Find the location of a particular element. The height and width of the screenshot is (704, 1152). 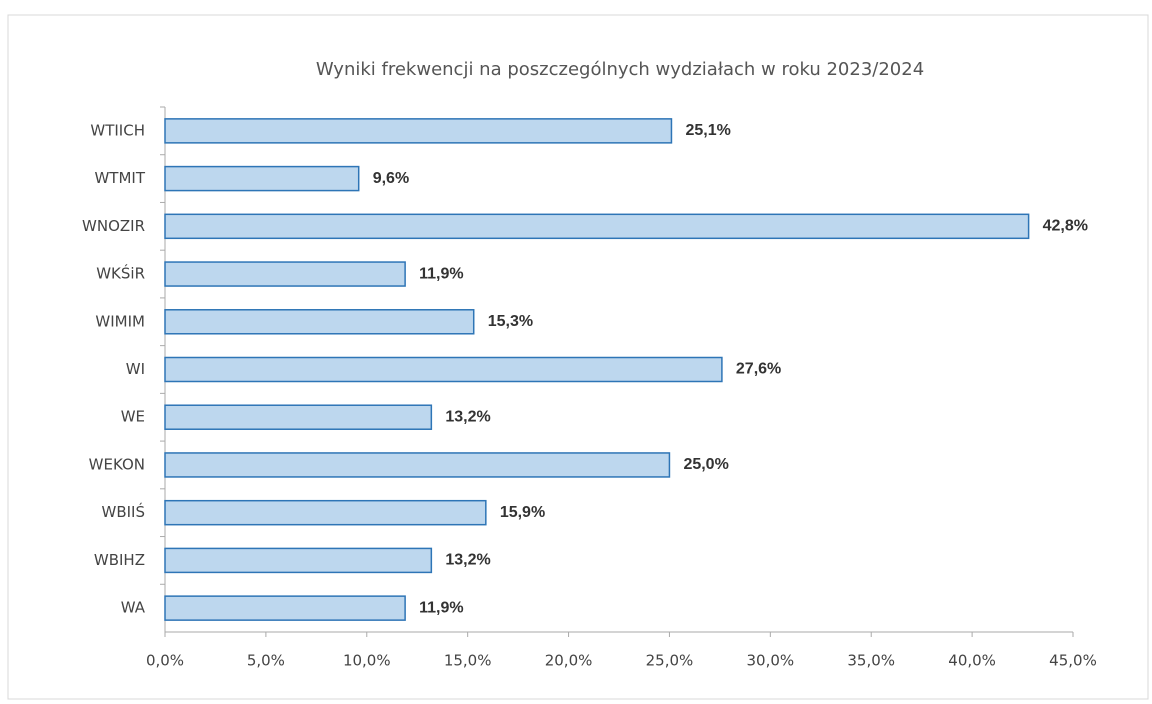

x-tick-label: 45,0% is located at coordinates (1073, 661).